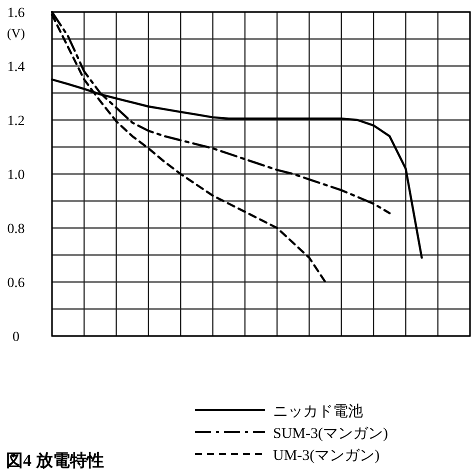  What do you see at coordinates (16, 175) in the screenshot?
I see `y-tick-label: 1.0` at bounding box center [16, 175].